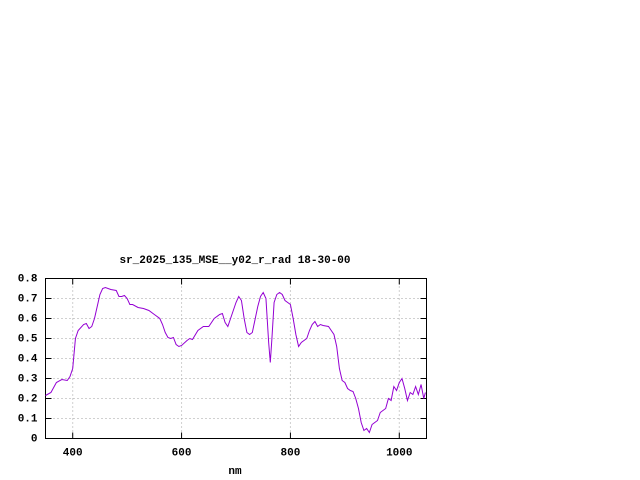 This screenshot has width=640, height=480. What do you see at coordinates (234, 261) in the screenshot?
I see `chart-title: sr_2025_135_MSE__y02_r_rad 18-30-00` at bounding box center [234, 261].